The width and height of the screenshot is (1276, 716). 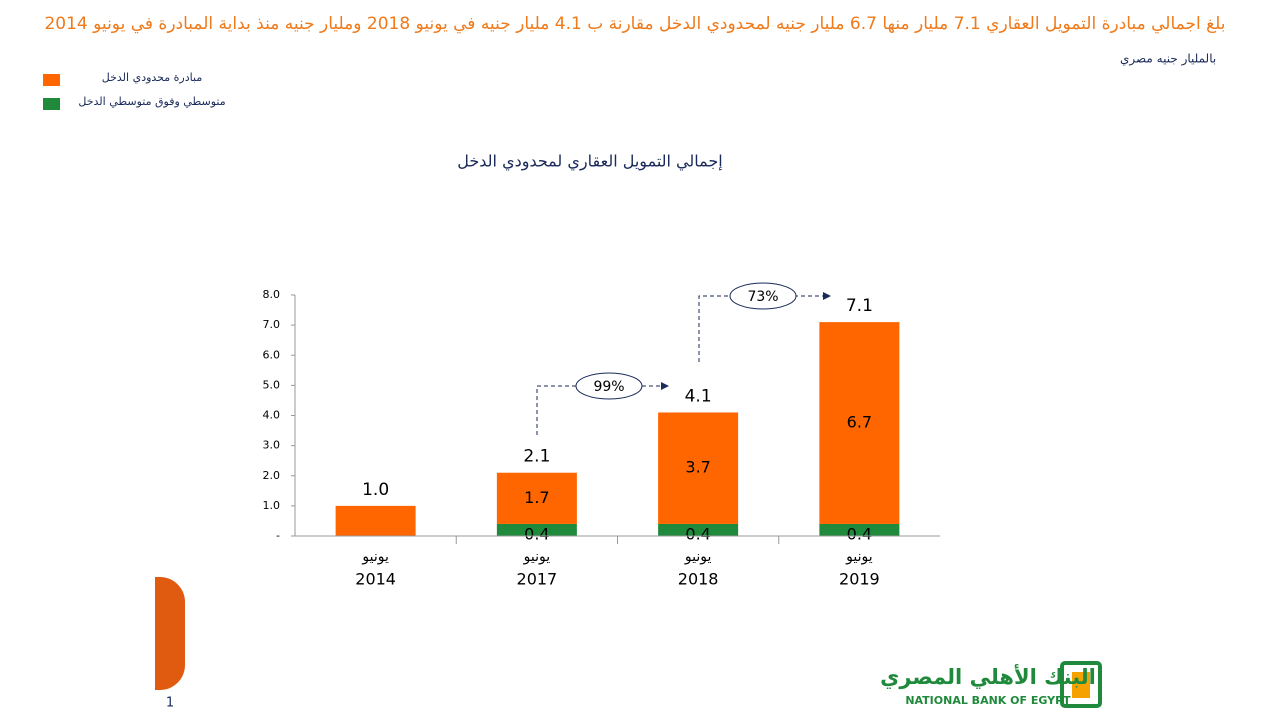 I want to click on x-tick-label: 2019, so click(x=859, y=579).